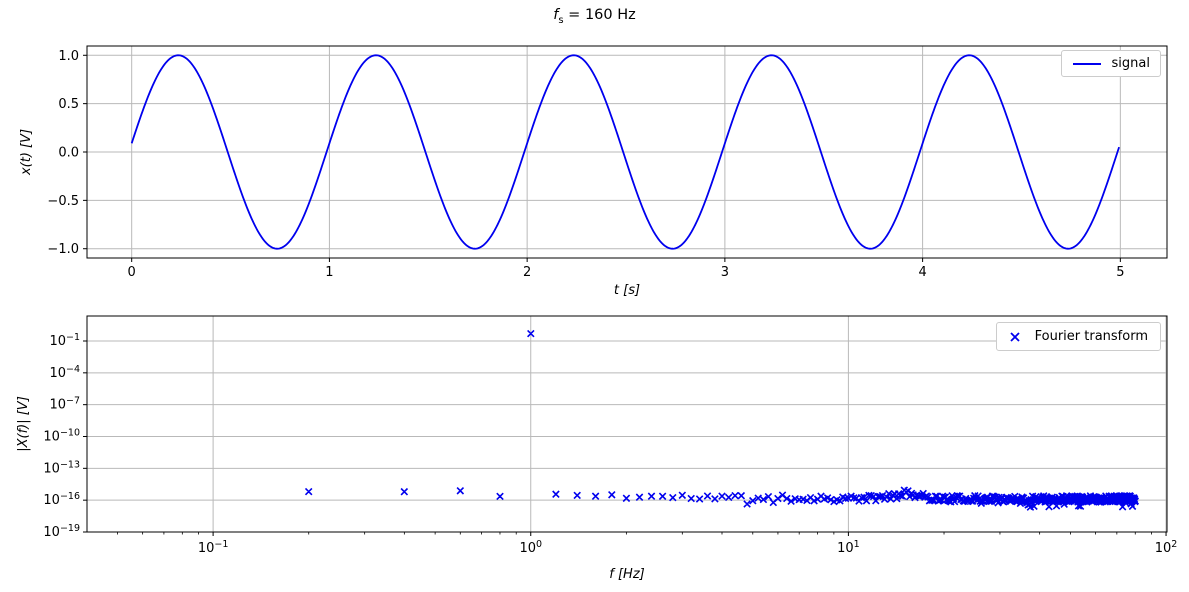 Image resolution: width=1189 pixels, height=592 pixels. I want to click on fourier-x-tick-label: 10⁻¹, so click(213, 547).